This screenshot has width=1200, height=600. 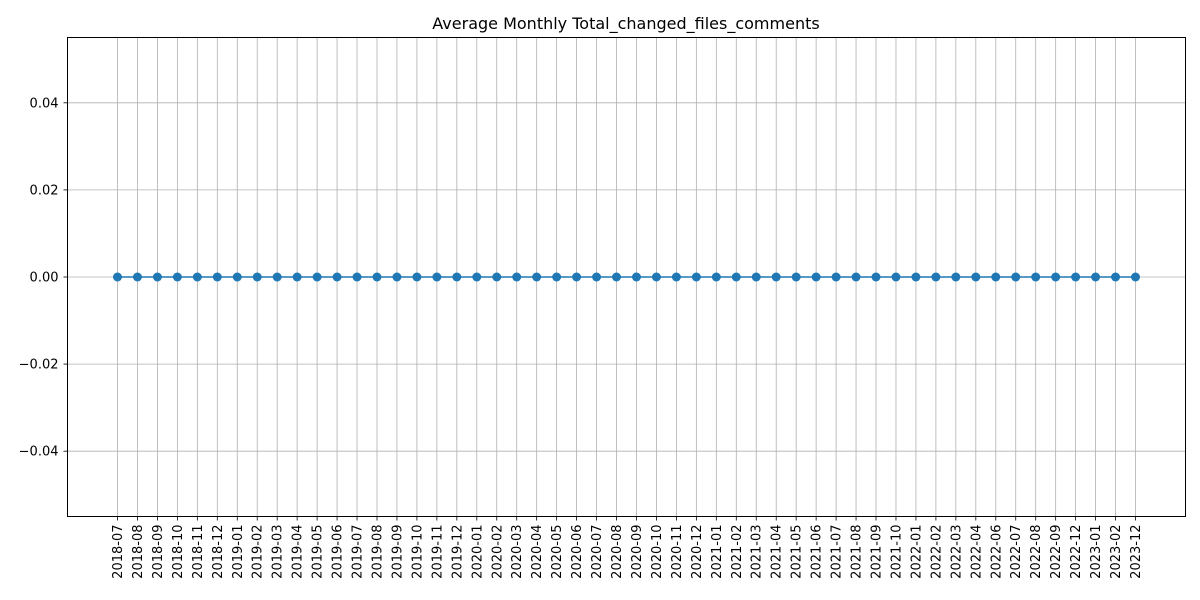 What do you see at coordinates (258, 552) in the screenshot?
I see `x-tick-label: 2019-02` at bounding box center [258, 552].